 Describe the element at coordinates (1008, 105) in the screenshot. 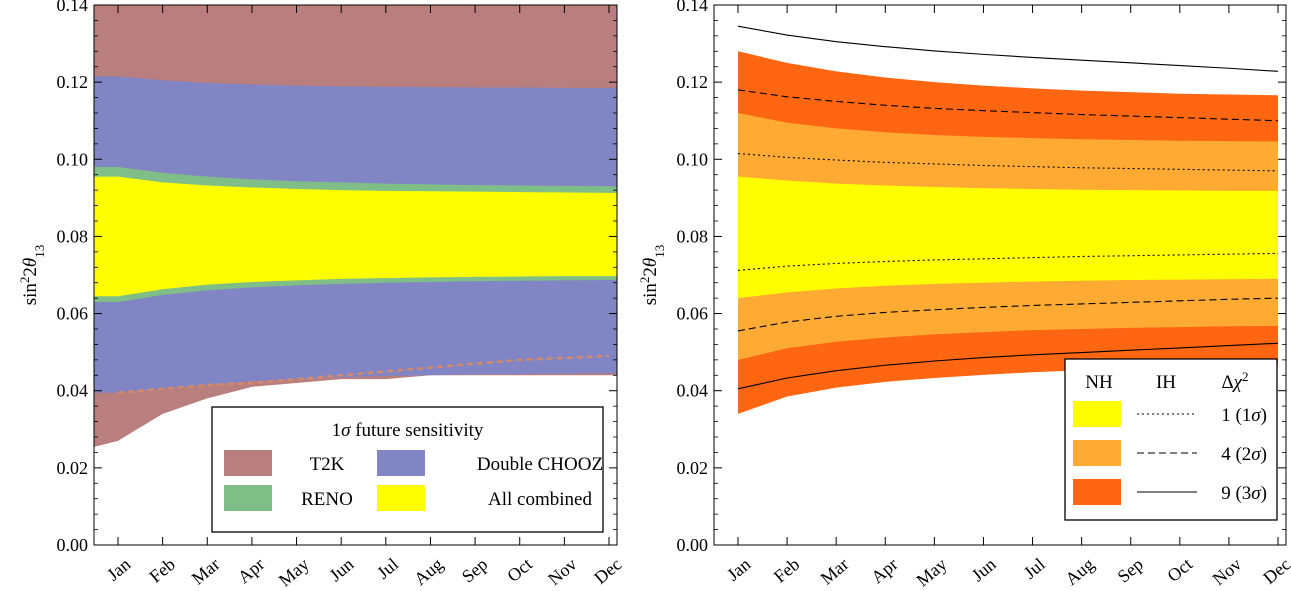

I see `ih-line-4-2-upper` at that location.